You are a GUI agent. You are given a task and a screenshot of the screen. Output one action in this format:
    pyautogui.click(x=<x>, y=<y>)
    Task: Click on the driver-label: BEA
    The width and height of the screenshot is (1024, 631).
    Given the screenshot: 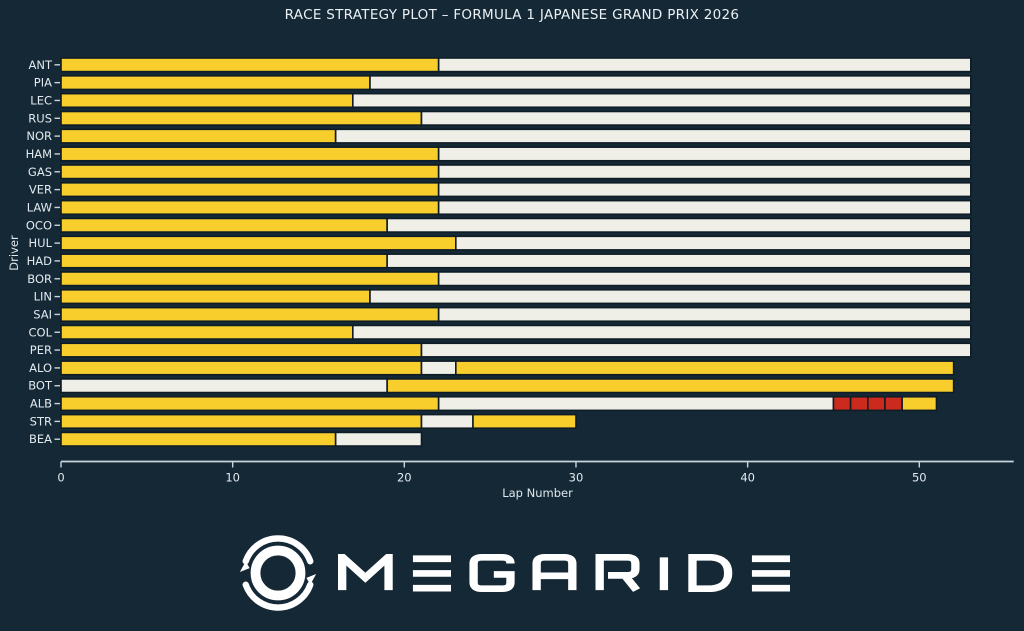 What is the action you would take?
    pyautogui.click(x=40, y=439)
    